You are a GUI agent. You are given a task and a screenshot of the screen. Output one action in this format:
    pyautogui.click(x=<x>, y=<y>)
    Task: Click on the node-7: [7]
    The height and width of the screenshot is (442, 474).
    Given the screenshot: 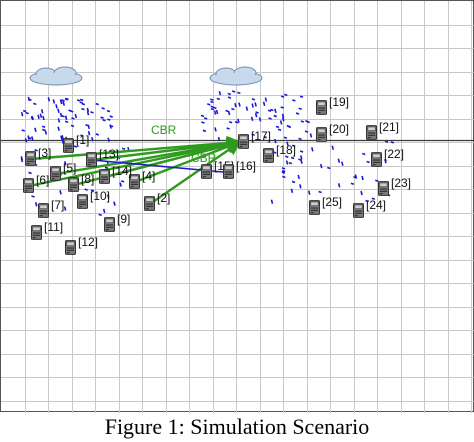 What is the action you would take?
    pyautogui.click(x=51, y=208)
    